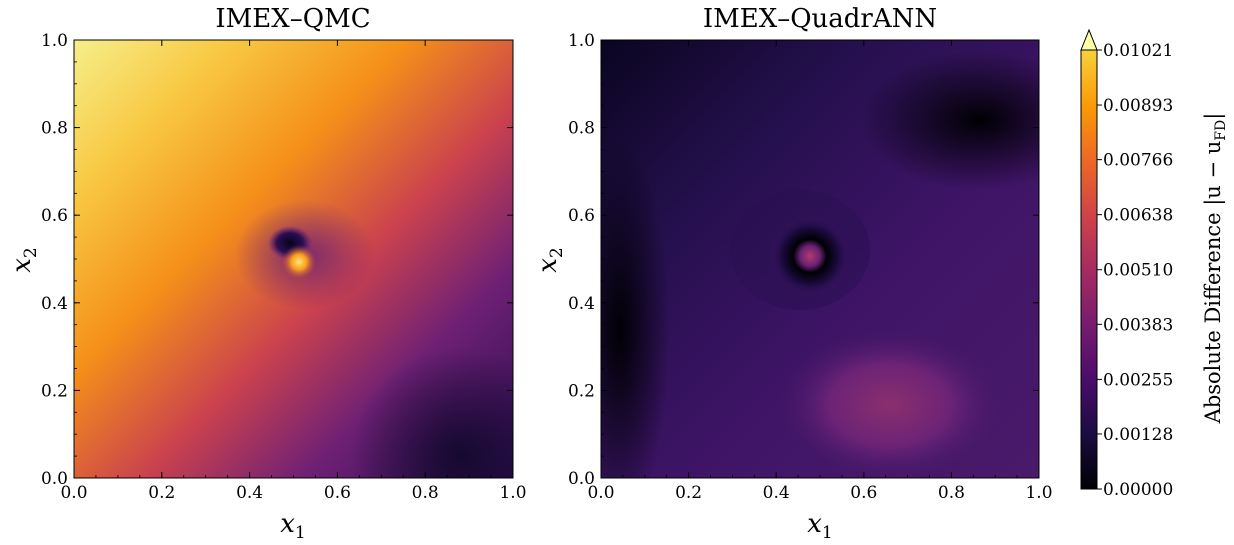 The width and height of the screenshot is (1234, 545). Describe the element at coordinates (1138, 216) in the screenshot. I see `colorbar-tick-label: 0.00638` at that location.